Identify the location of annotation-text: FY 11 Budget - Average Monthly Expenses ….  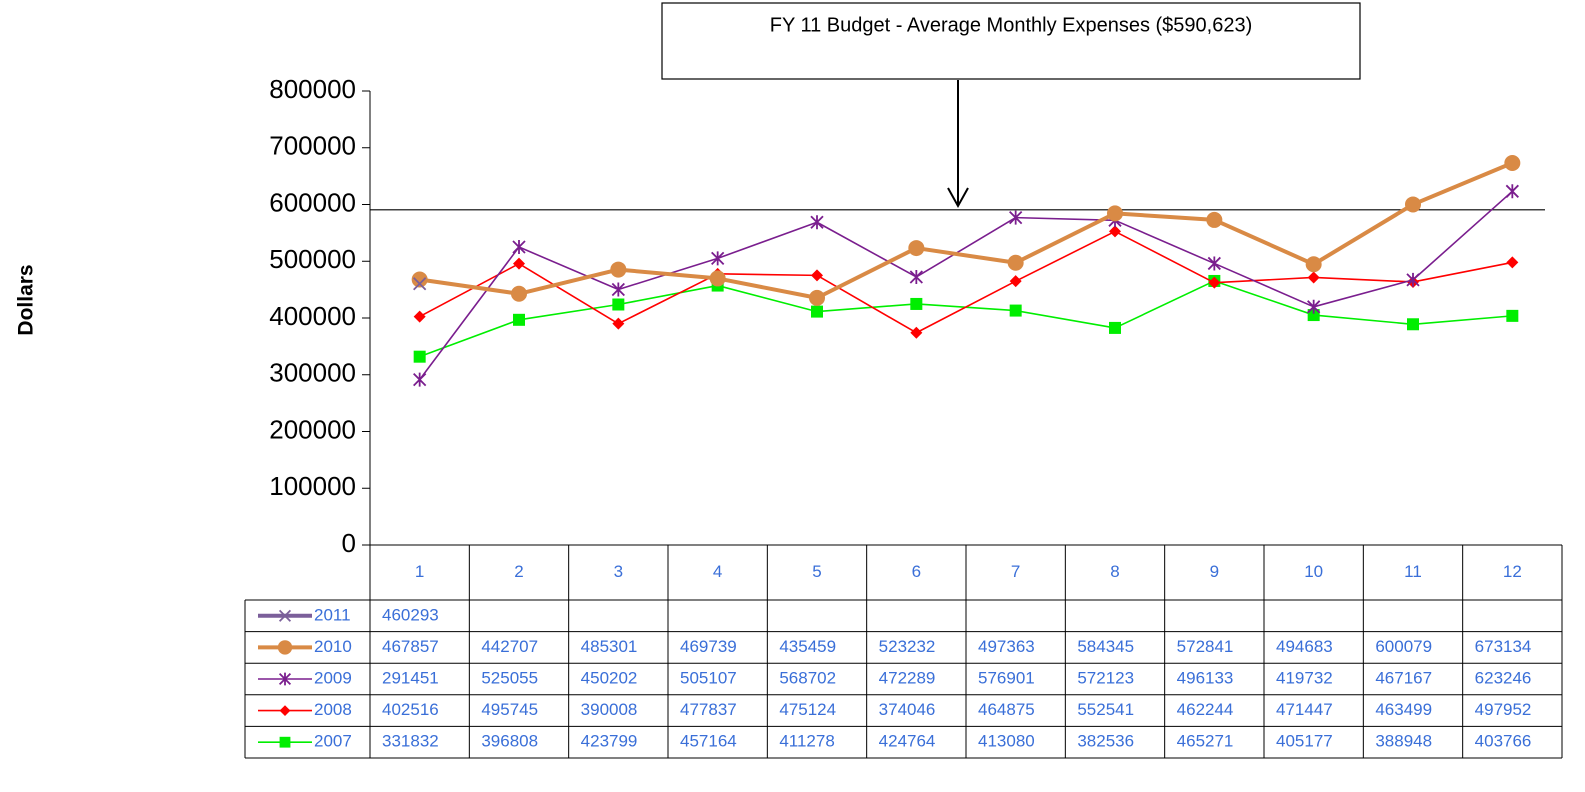
(1011, 25).